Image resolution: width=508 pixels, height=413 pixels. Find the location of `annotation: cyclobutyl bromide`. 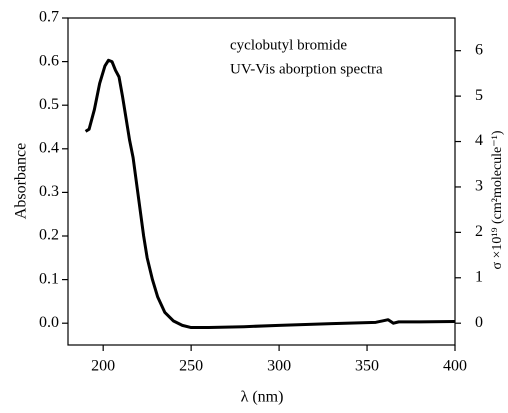

annotation: cyclobutyl bromide is located at coordinates (288, 45).